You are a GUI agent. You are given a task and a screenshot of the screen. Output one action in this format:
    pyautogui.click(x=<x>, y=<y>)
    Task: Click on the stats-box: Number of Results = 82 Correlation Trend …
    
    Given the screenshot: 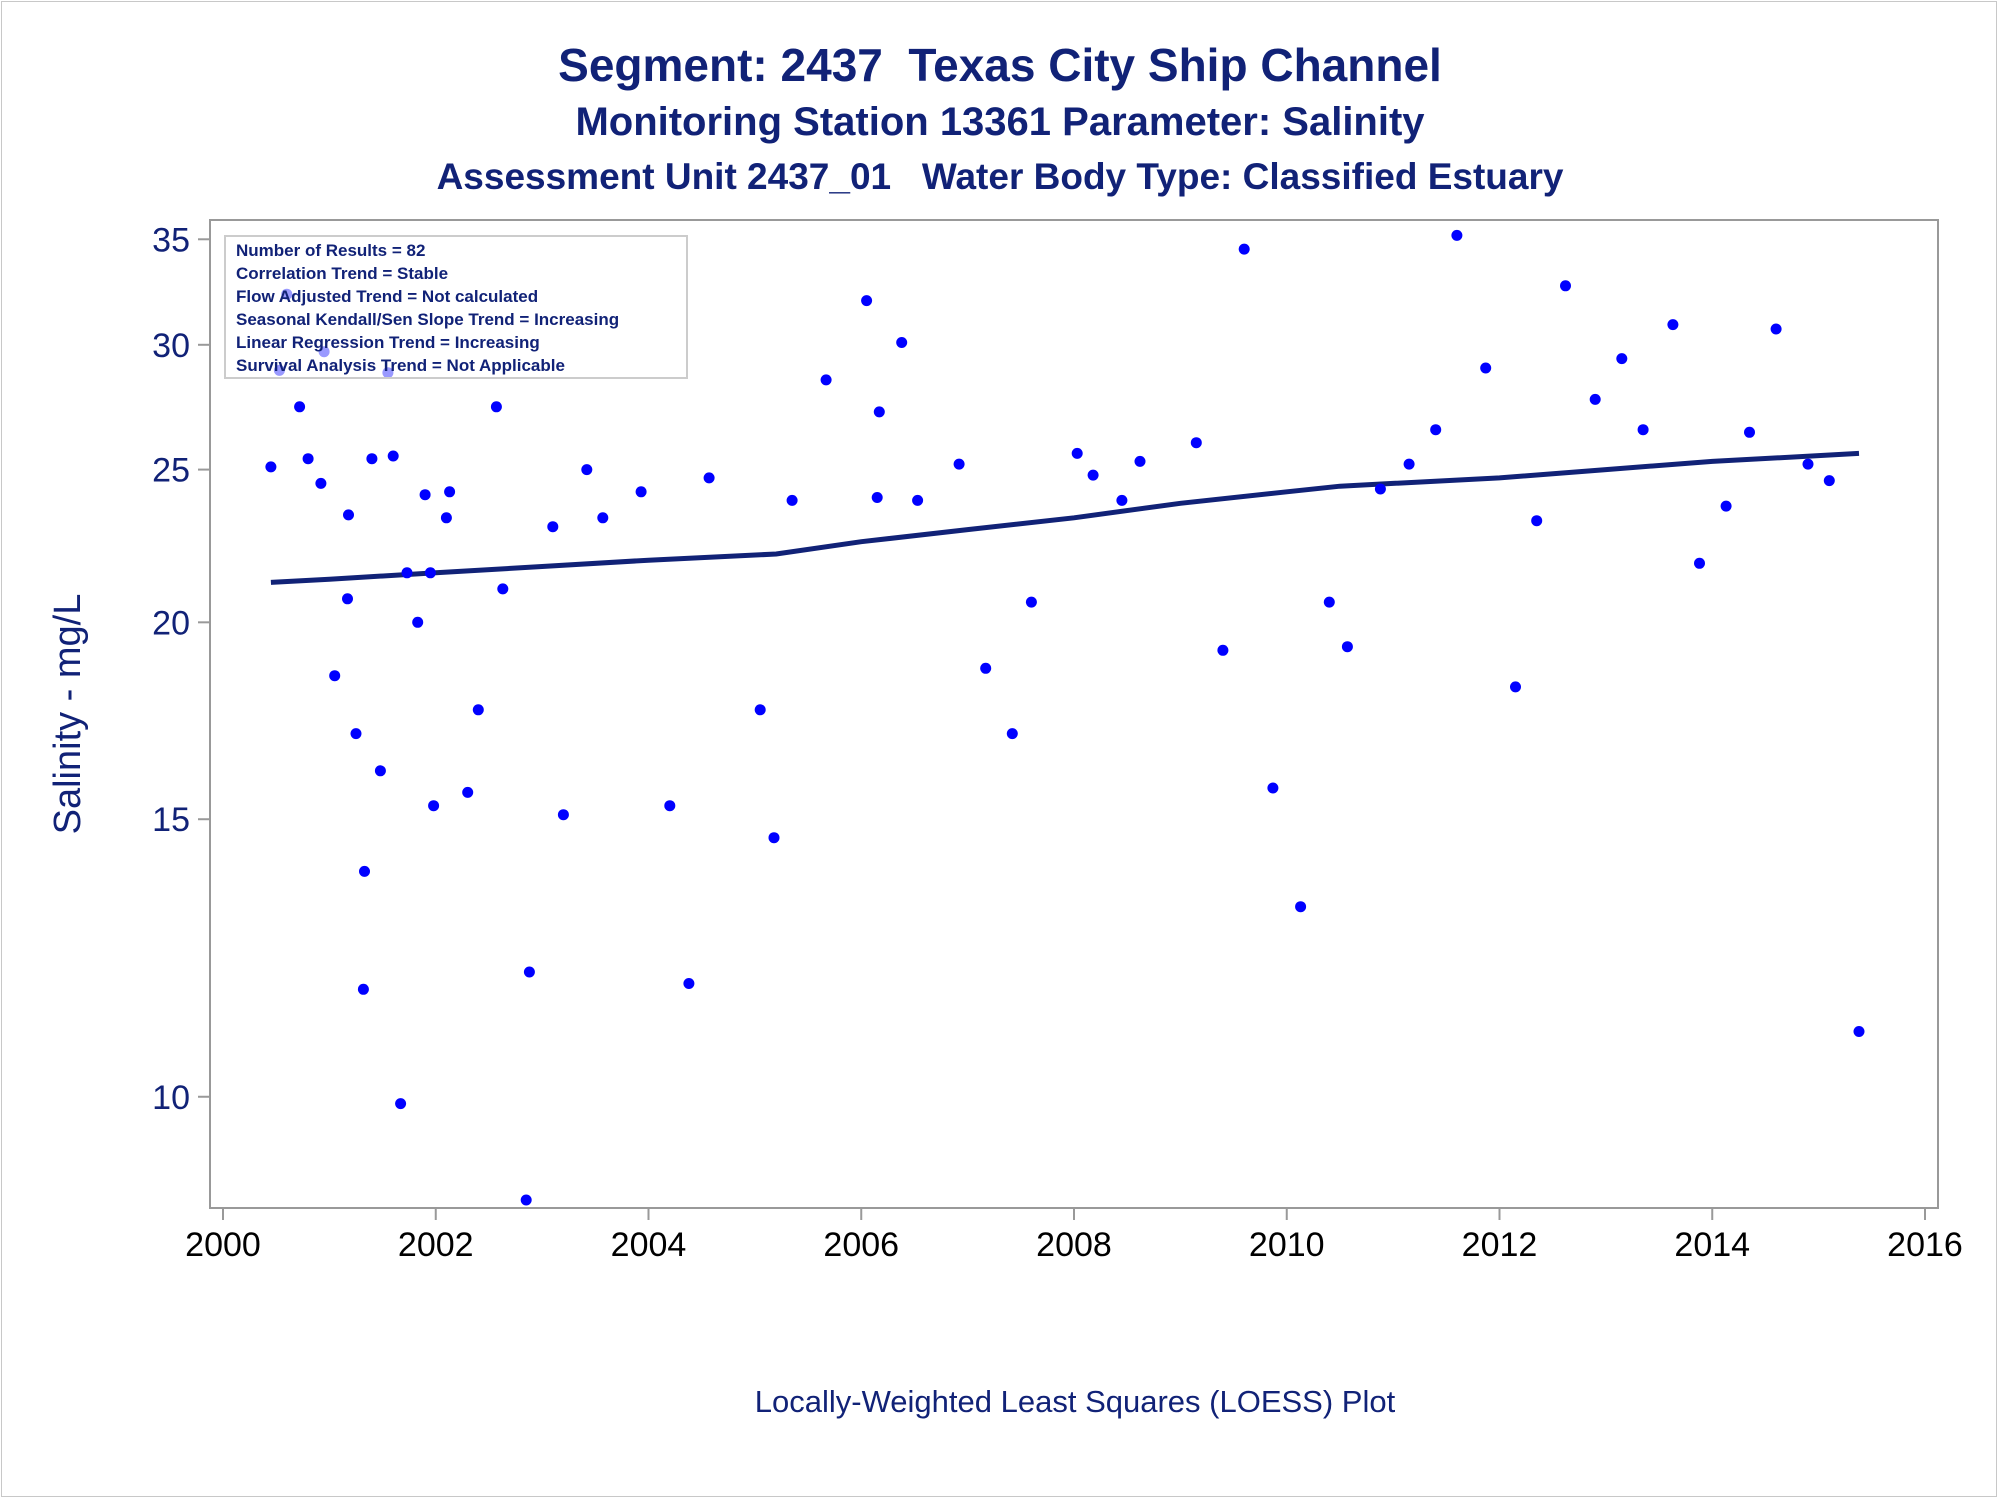 What is the action you would take?
    pyautogui.click(x=456, y=307)
    